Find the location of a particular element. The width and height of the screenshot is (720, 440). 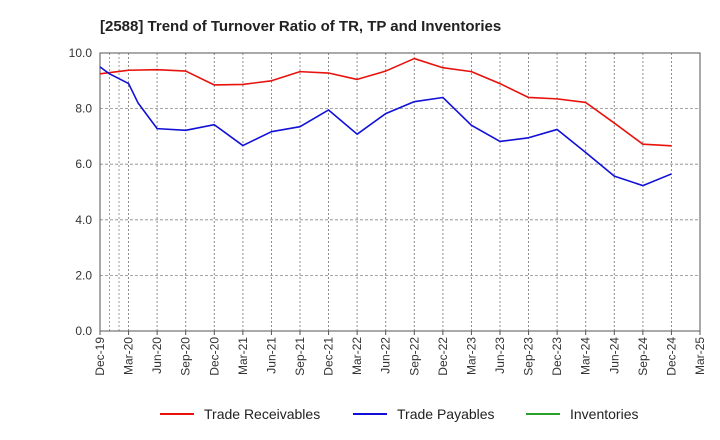

x-tick-label: Dec-19 is located at coordinates (100, 356).